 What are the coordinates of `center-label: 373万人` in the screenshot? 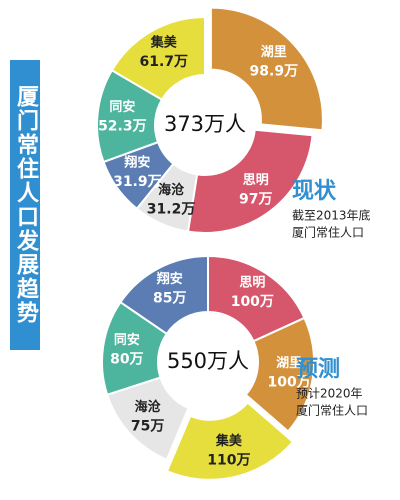 It's located at (205, 124).